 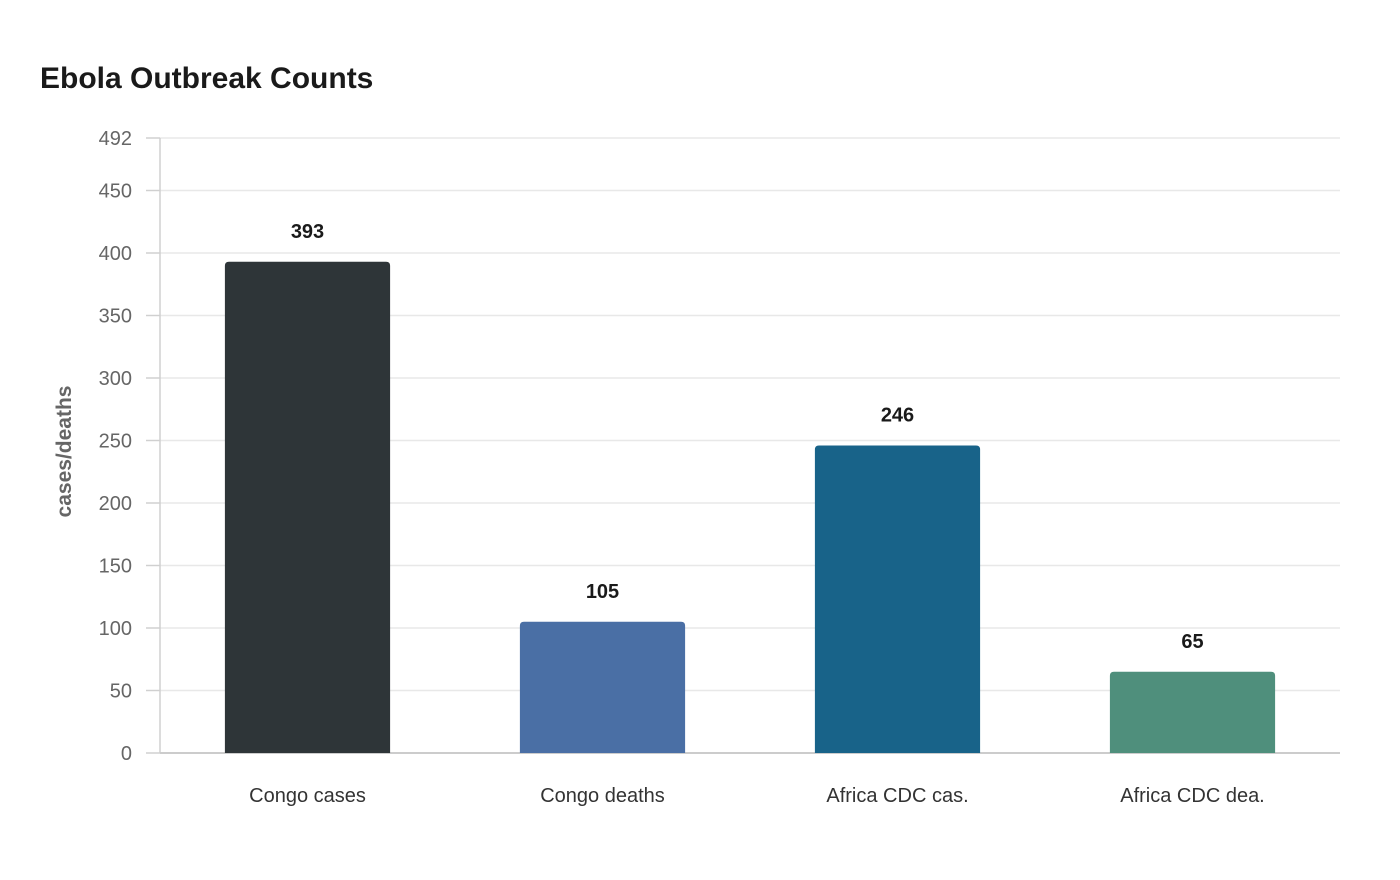 What do you see at coordinates (64, 452) in the screenshot?
I see `y-axis-title: cases/deaths` at bounding box center [64, 452].